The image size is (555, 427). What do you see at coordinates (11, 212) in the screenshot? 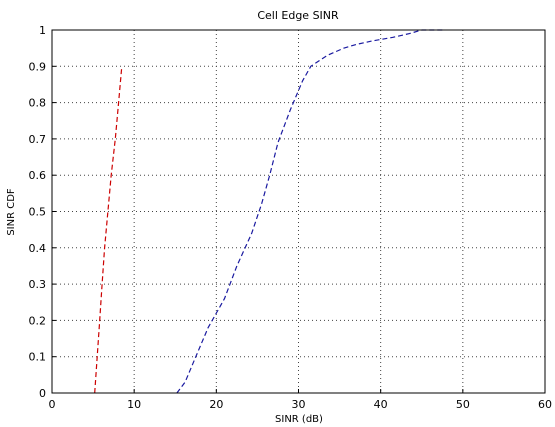
I see `y-axis-label: SINR CDF` at bounding box center [11, 212].